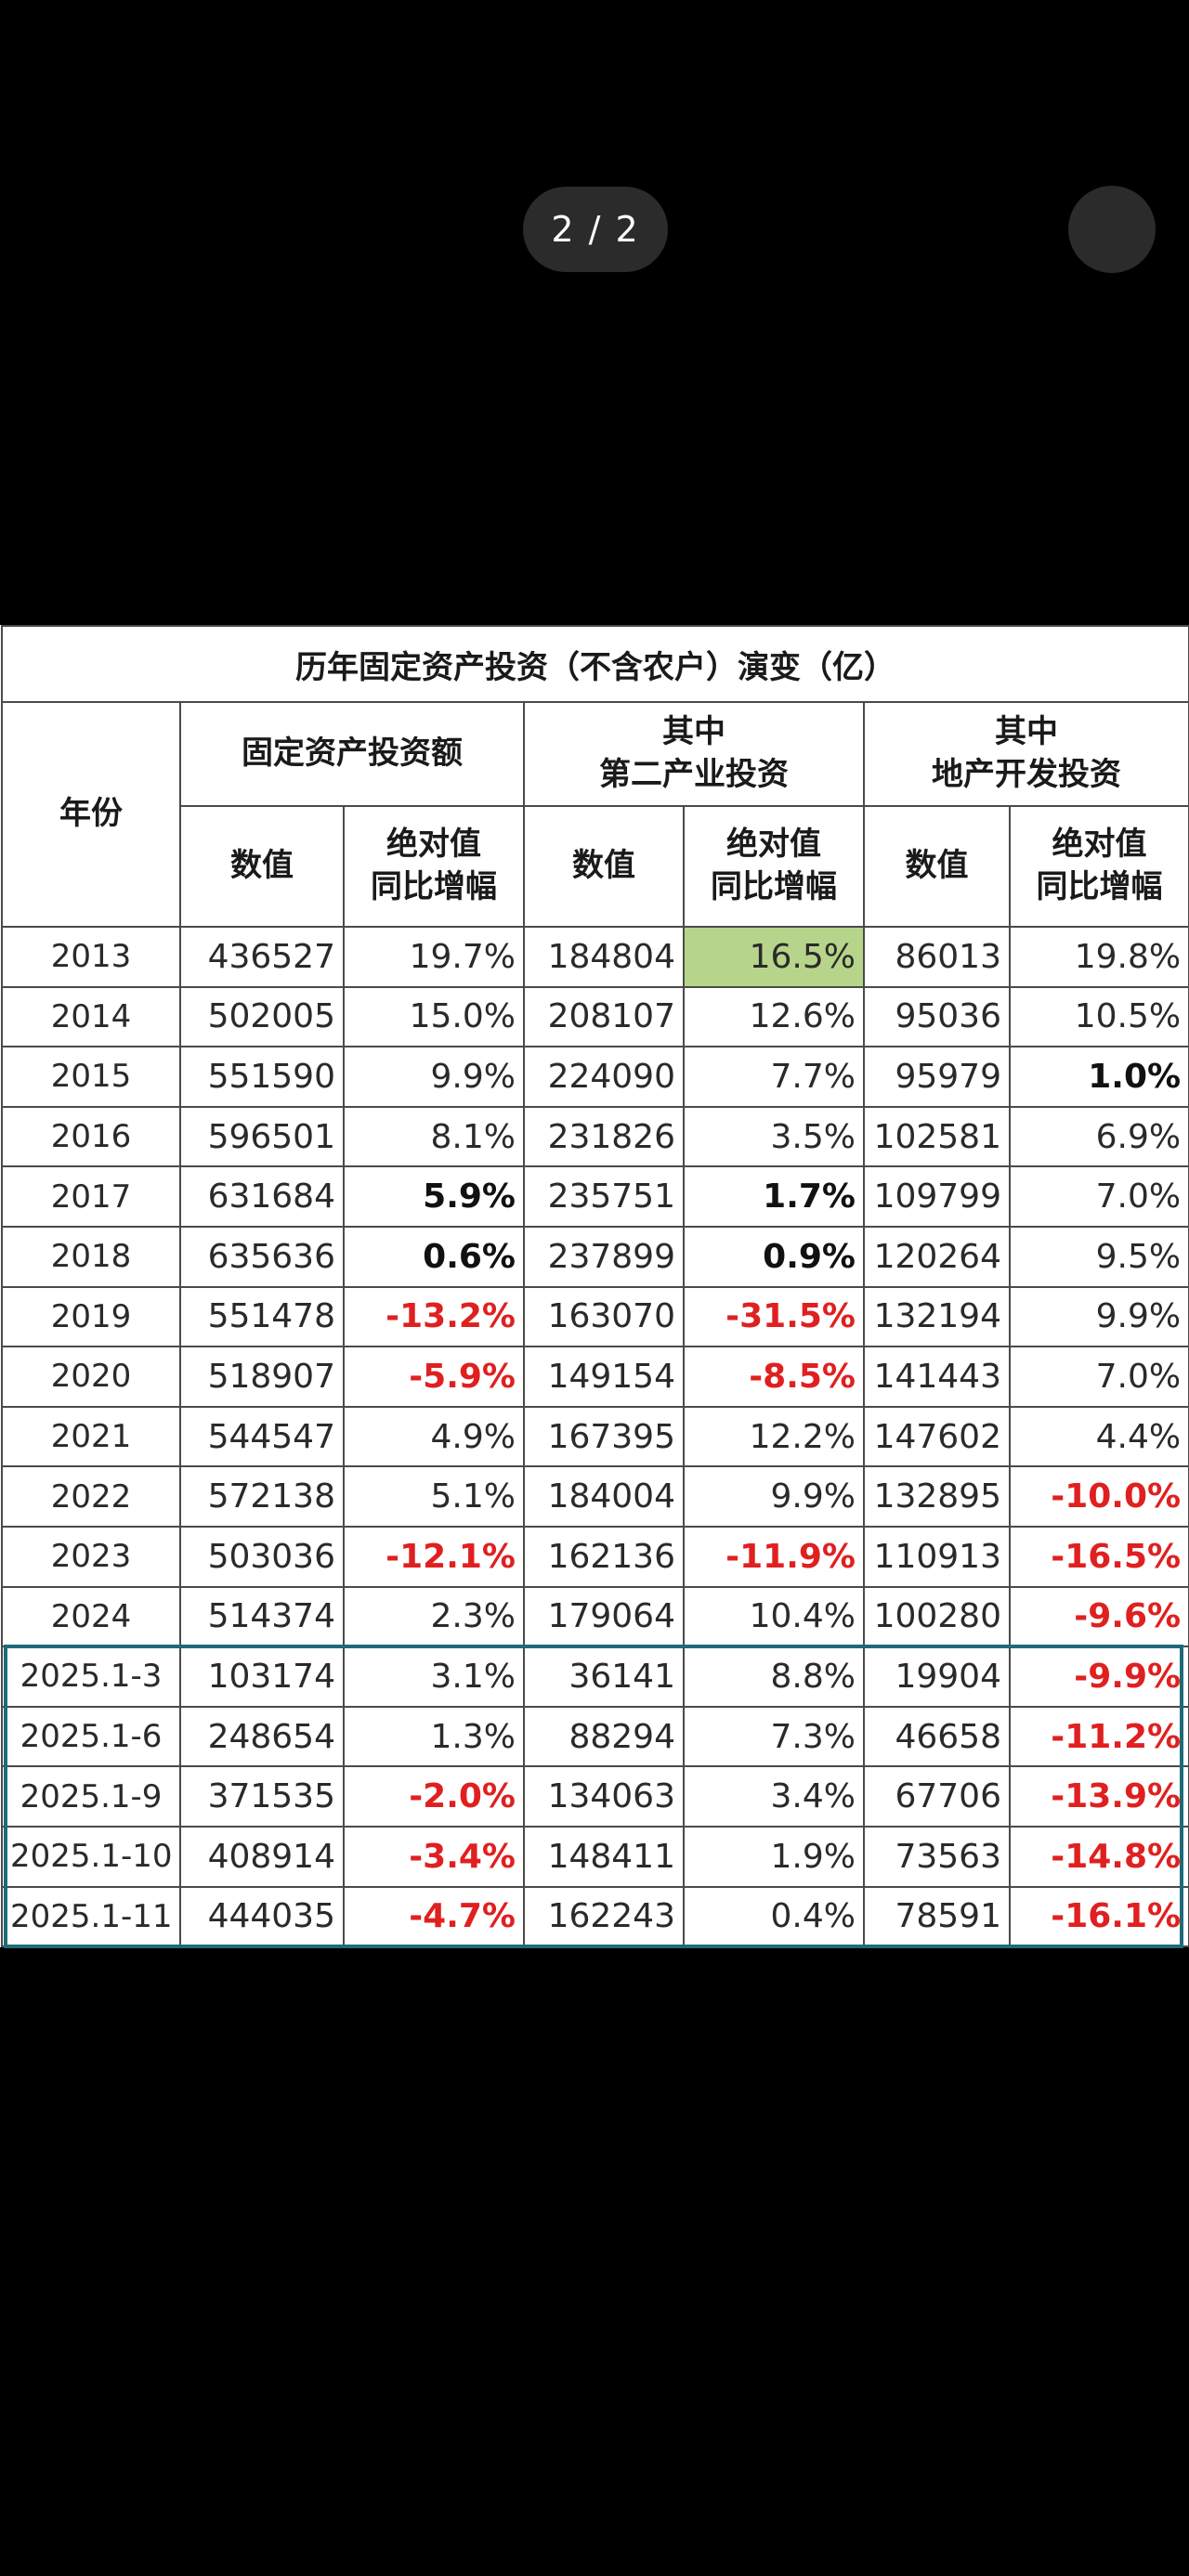 The image size is (1189, 2576). Describe the element at coordinates (434, 1197) in the screenshot. I see `fai-yoy-cell: 5.9%` at that location.